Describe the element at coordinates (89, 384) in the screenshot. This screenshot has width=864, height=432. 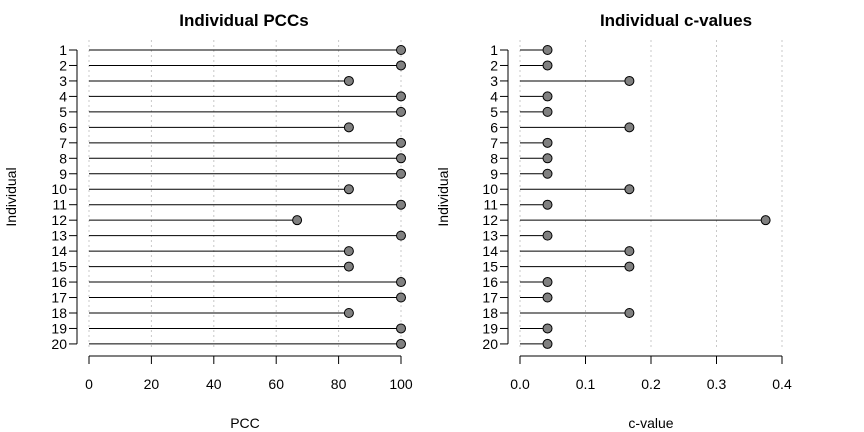
I see `x-tick-label: 0` at that location.